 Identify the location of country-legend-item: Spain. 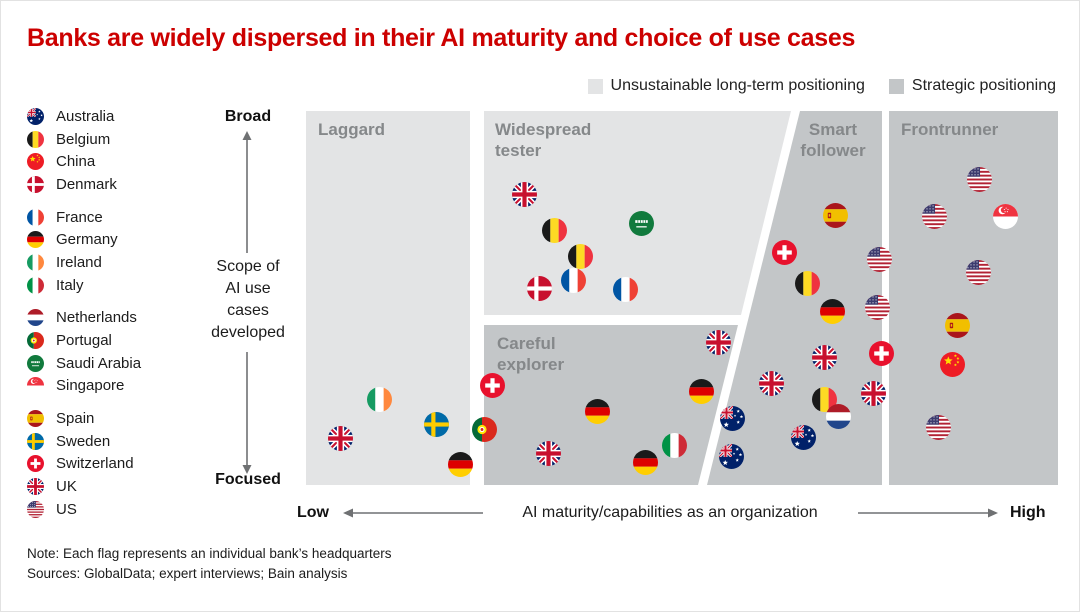
(84, 418).